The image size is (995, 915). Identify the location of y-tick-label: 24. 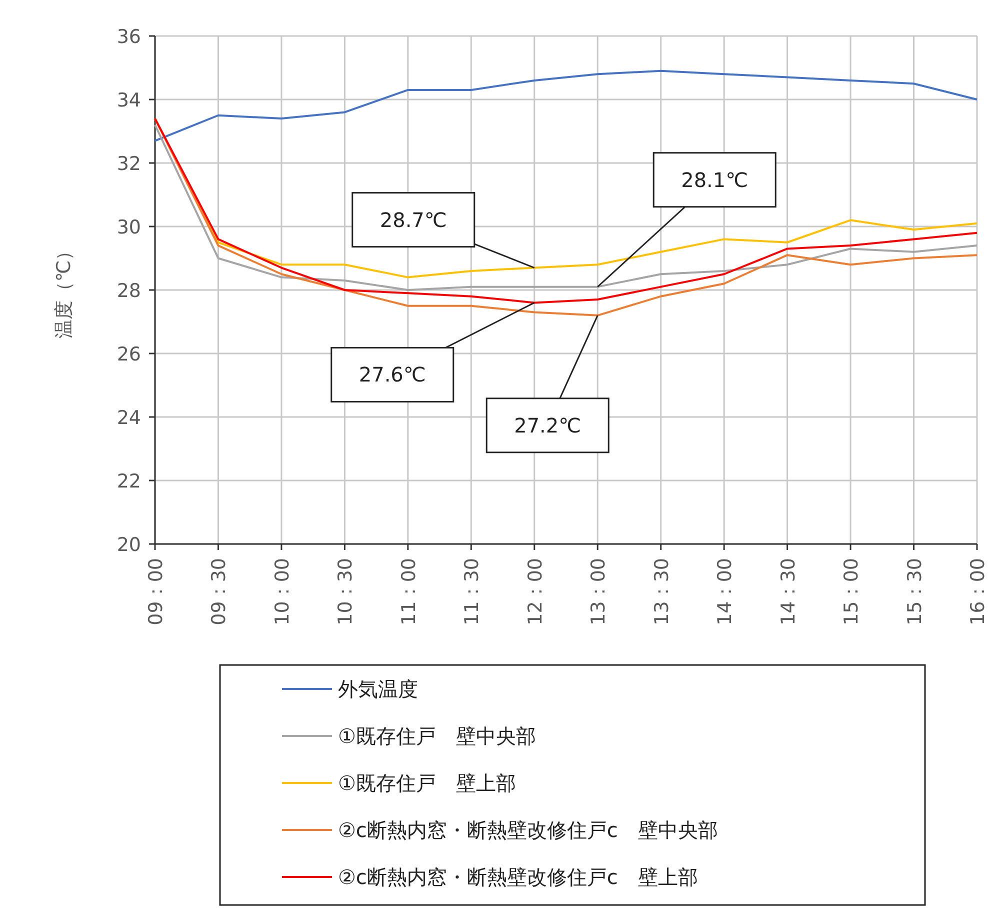
(128, 418).